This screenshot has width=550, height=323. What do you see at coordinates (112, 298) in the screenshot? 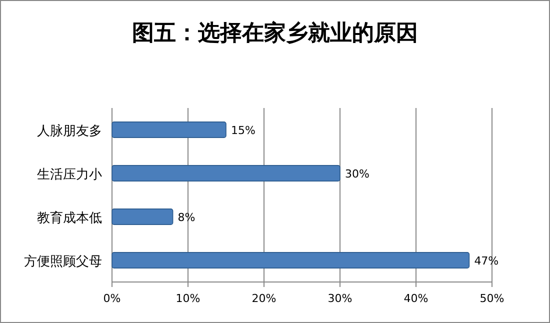
I see `x-tick-label: 0%` at bounding box center [112, 298].